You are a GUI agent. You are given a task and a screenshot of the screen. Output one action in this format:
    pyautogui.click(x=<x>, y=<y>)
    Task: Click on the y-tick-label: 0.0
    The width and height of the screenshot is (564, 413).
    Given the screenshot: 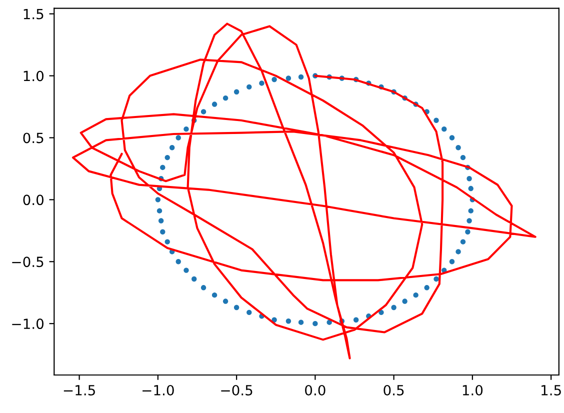 What is the action you would take?
    pyautogui.click(x=33, y=200)
    